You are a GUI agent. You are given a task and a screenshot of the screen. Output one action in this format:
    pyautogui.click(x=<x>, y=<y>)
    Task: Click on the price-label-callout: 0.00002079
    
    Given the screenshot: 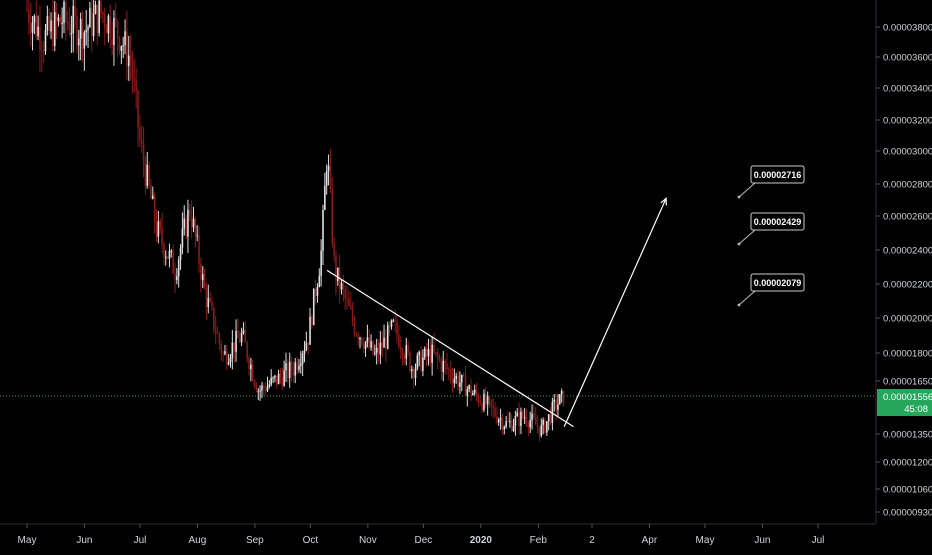 What is the action you would take?
    pyautogui.click(x=771, y=290)
    